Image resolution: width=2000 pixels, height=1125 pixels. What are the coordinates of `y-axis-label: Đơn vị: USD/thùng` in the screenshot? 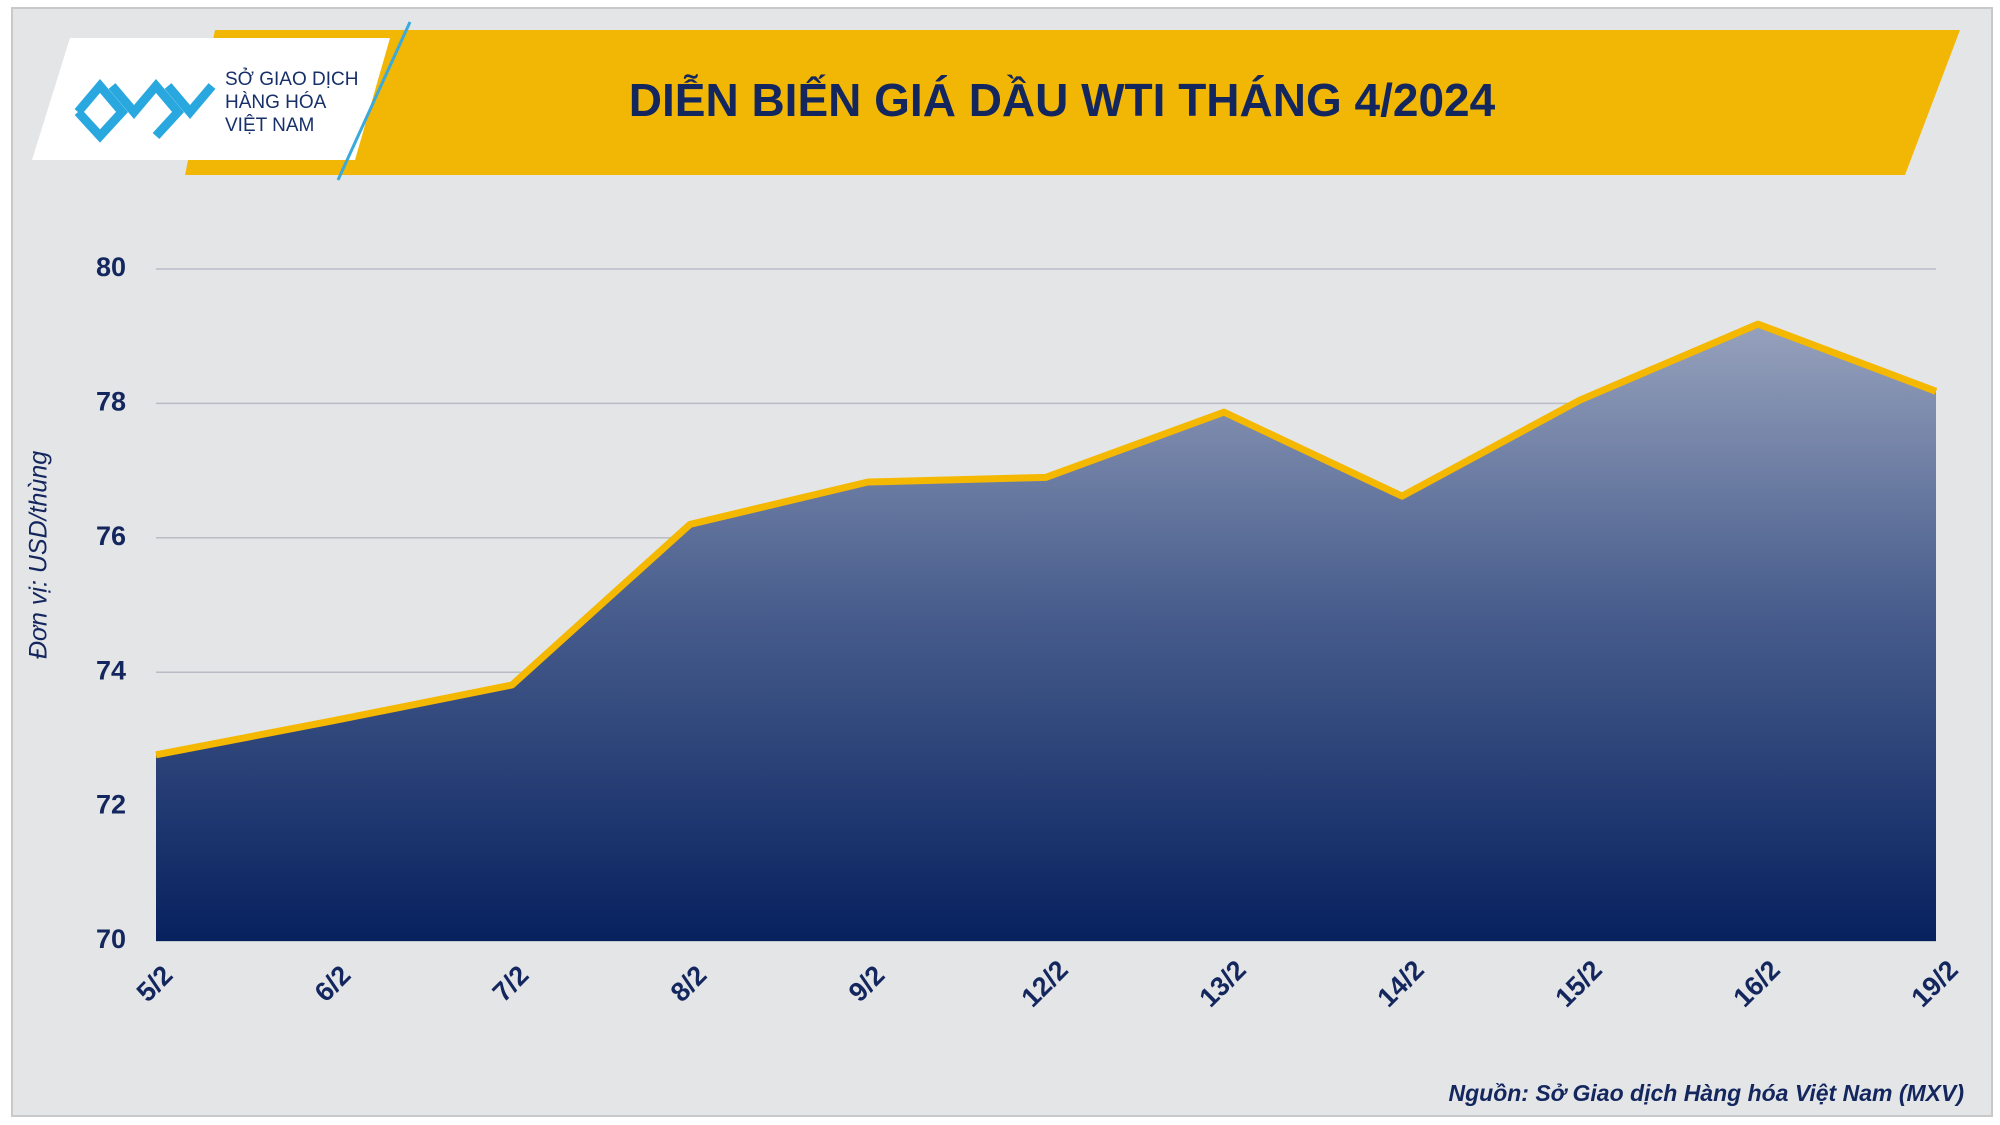 It's located at (39, 555).